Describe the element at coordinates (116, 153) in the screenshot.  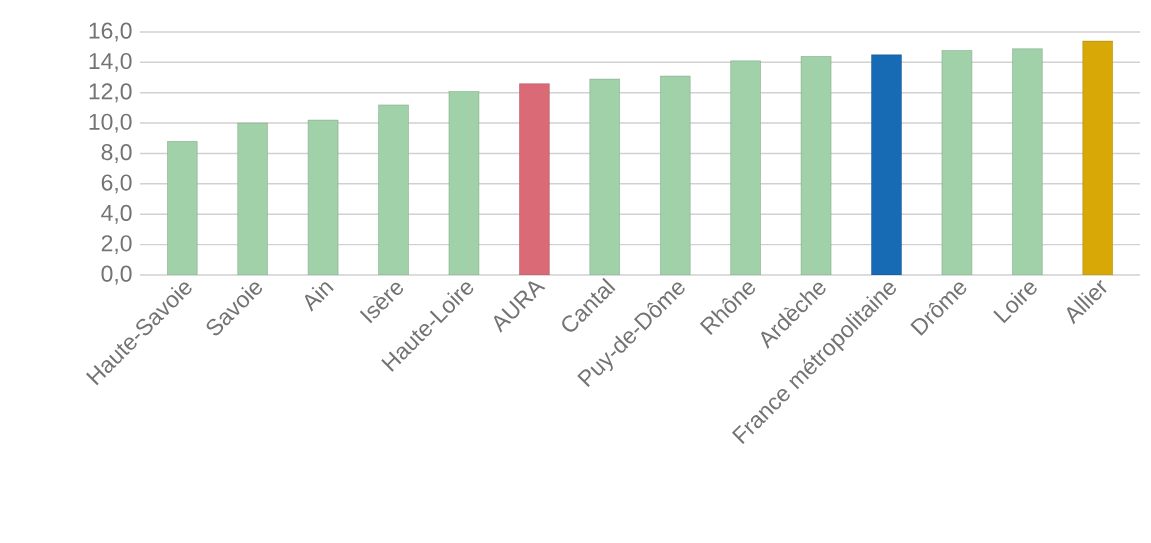
I see `y-tick-label: 8,0` at that location.